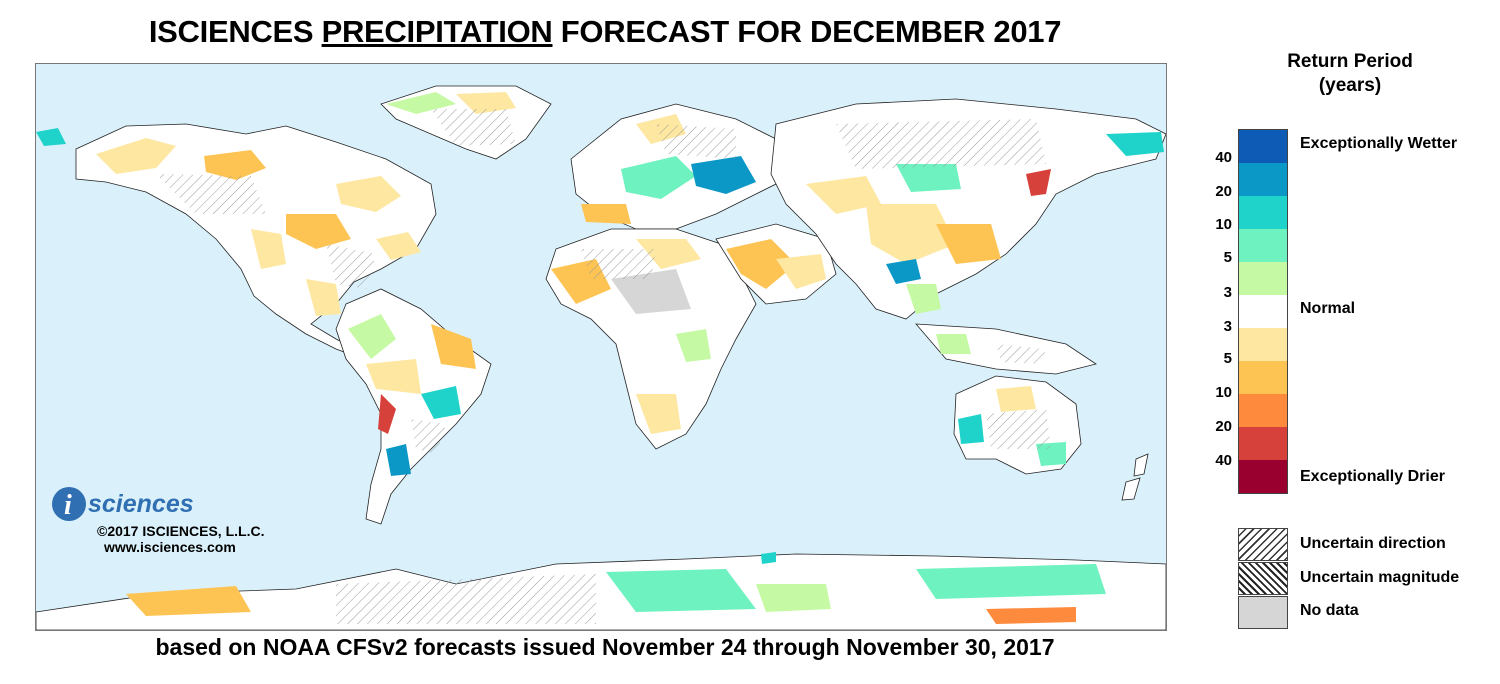 Image resolution: width=1500 pixels, height=684 pixels. What do you see at coordinates (236, 244) in the screenshot?
I see `north-america` at bounding box center [236, 244].